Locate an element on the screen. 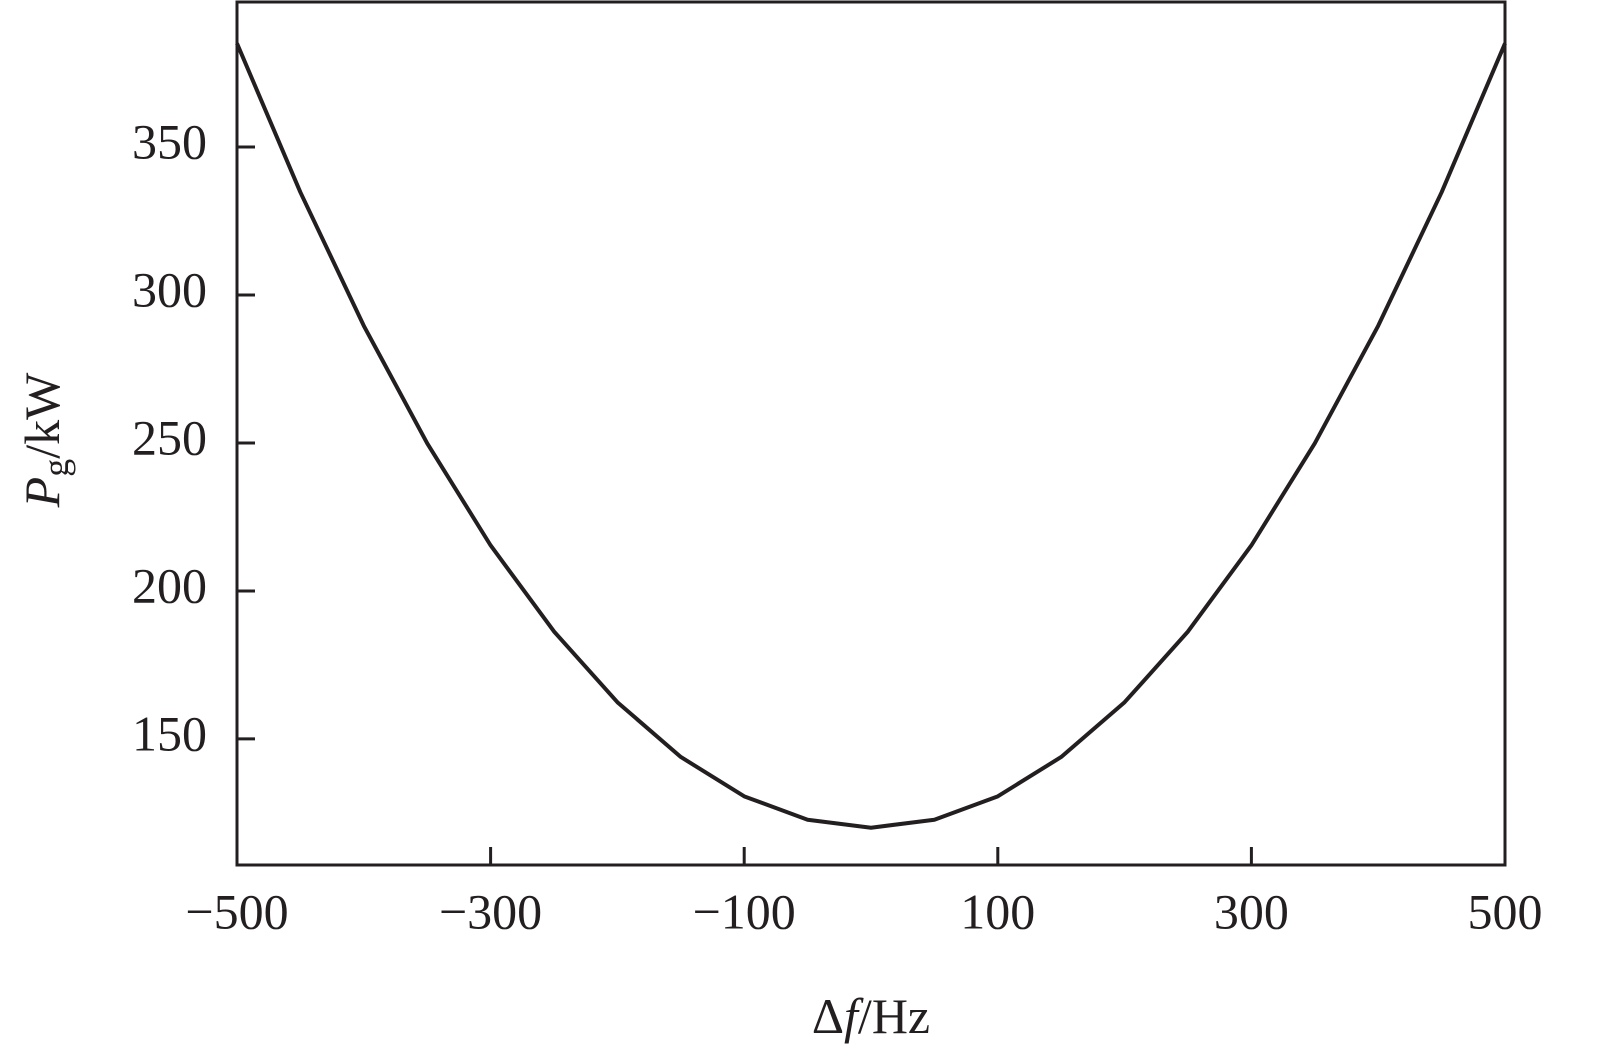  x-tick-label: 300 is located at coordinates (1251, 911).